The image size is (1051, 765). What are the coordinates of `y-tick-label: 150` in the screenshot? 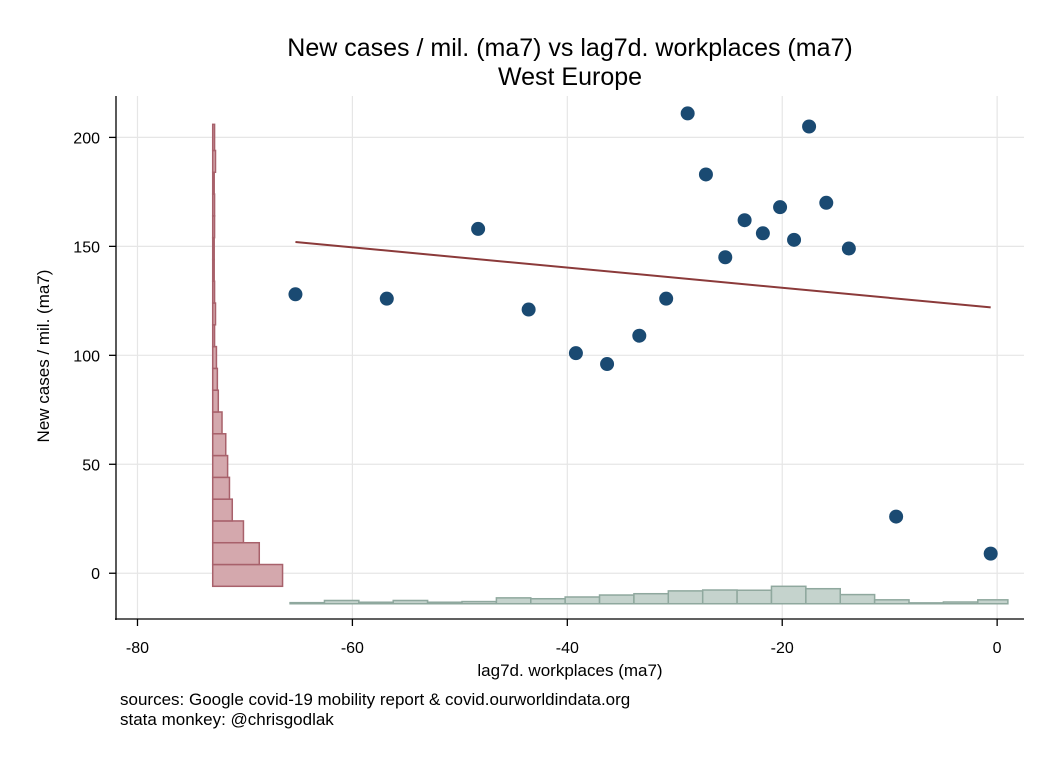 It's located at (86, 247).